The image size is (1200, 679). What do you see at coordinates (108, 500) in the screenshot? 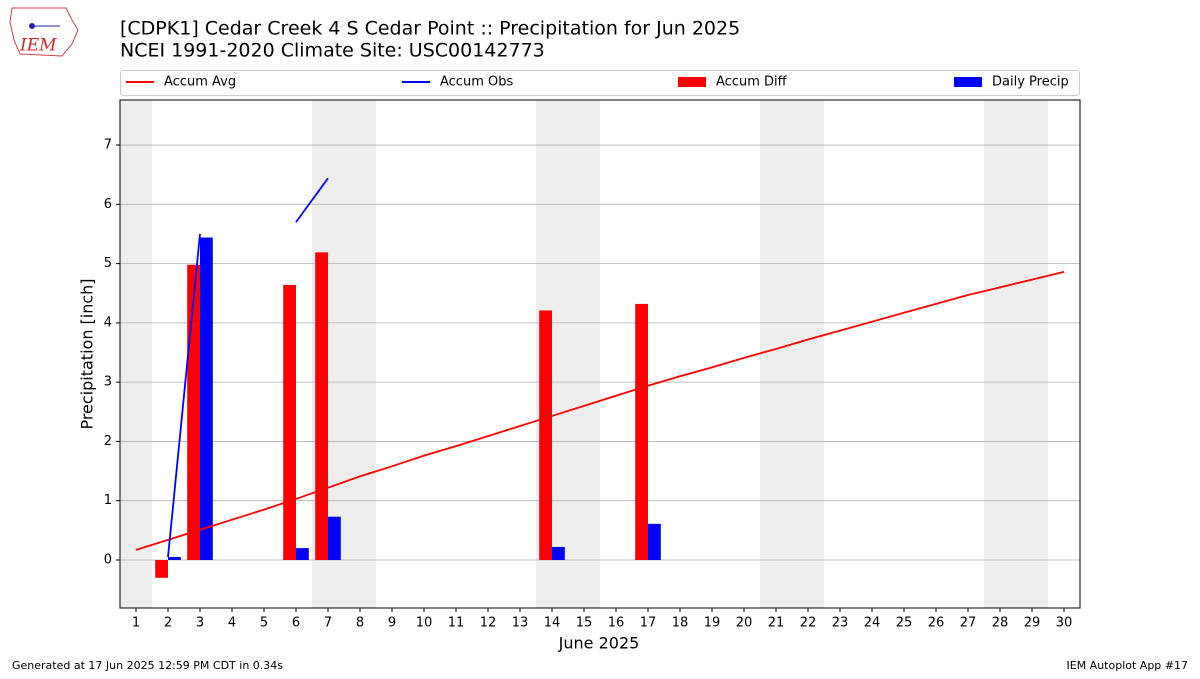
I see `y-tick-label: 1` at bounding box center [108, 500].